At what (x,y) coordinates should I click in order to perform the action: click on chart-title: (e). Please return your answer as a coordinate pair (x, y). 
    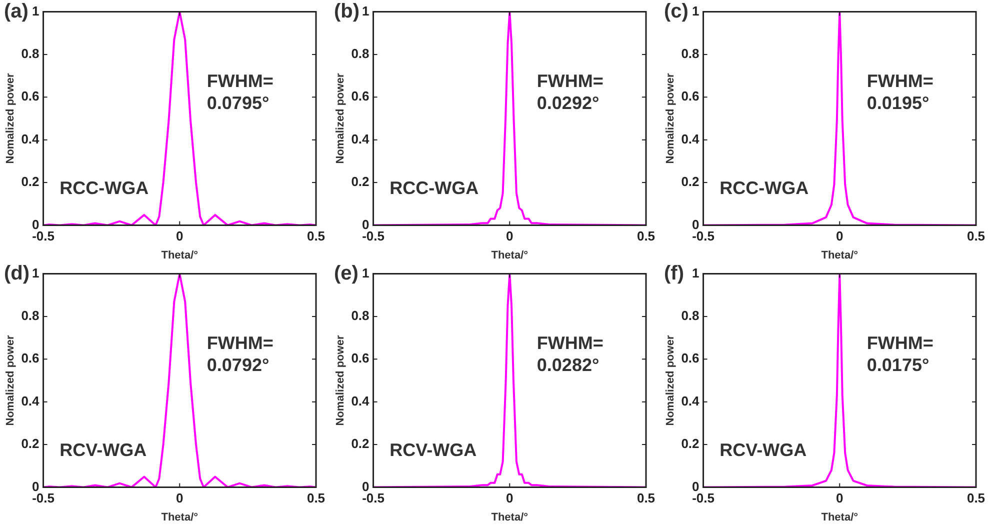
    Looking at the image, I should click on (346, 273).